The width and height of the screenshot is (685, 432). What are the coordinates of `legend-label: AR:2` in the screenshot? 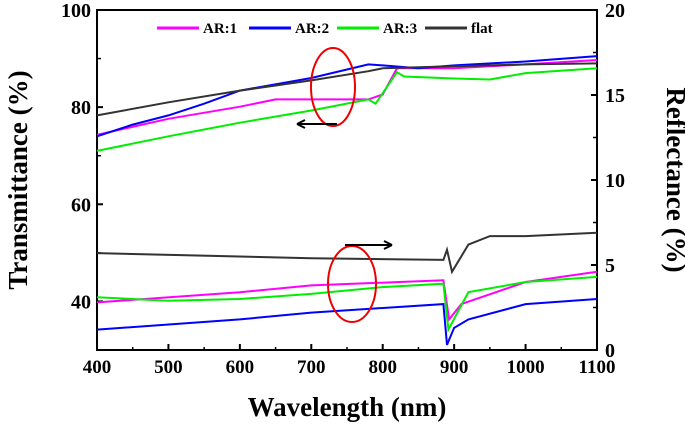 It's located at (312, 29).